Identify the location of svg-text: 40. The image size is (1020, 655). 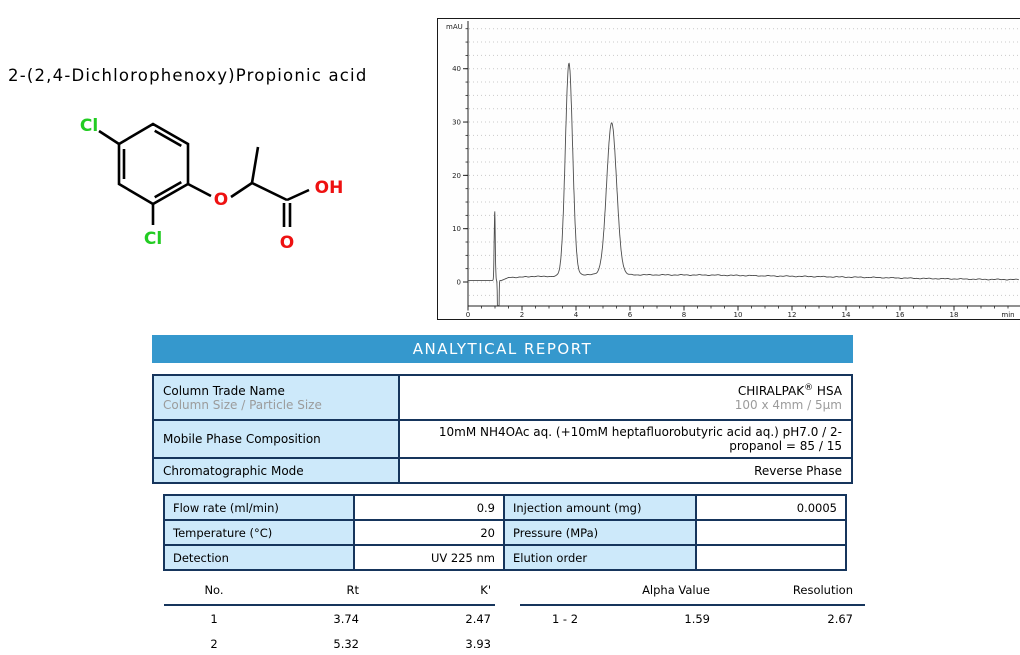
(456, 69).